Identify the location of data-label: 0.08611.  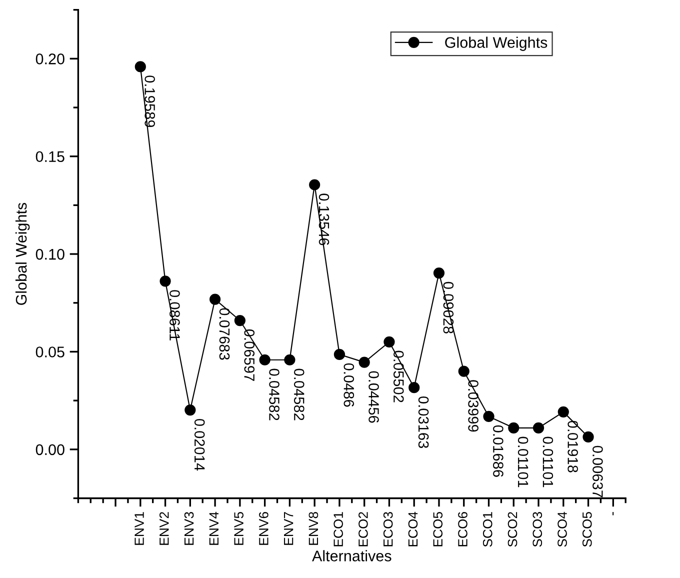
(175, 315).